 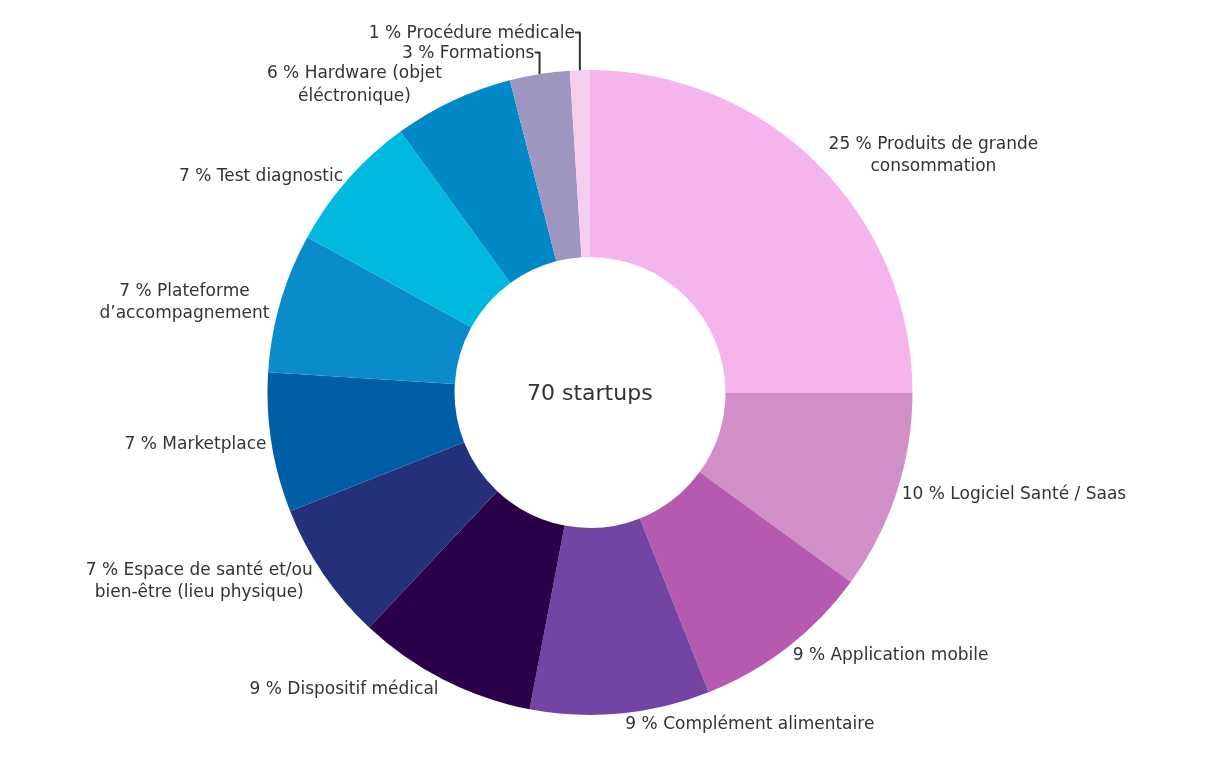 I want to click on slice-label: 9 % Complément alimentaire, so click(x=750, y=723).